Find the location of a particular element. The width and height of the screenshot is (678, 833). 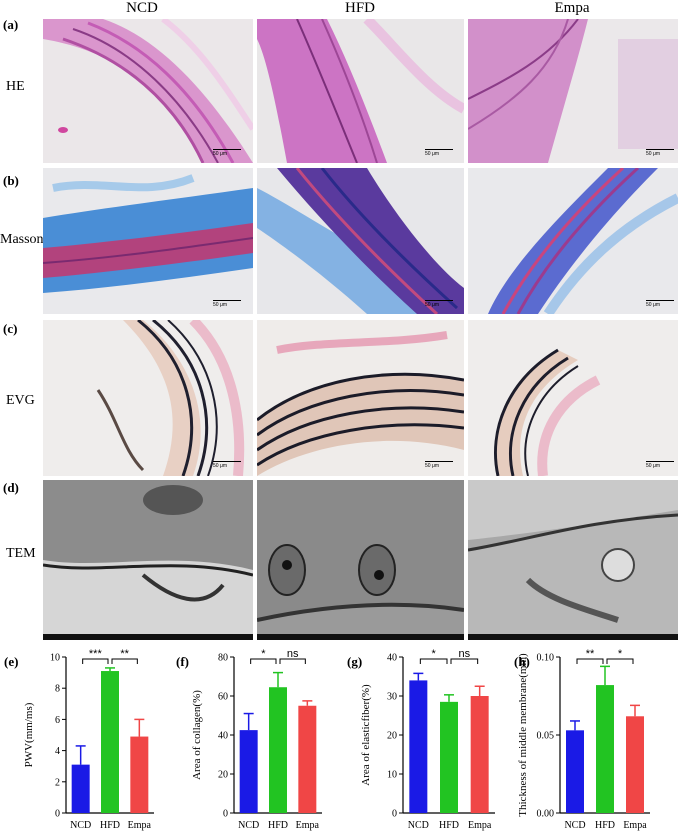

he-hfd-image: 50 μm is located at coordinates (360, 91).